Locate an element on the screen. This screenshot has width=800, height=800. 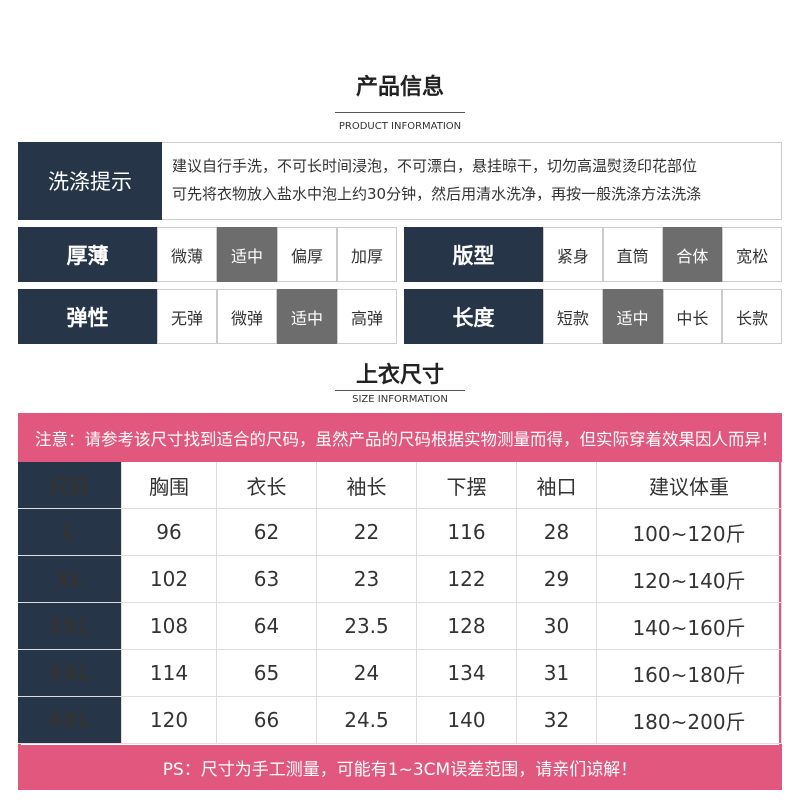
footer-bar: PS：尺寸为手工测量，可能有1~3CM误差范围，请亲们谅解！ is located at coordinates (400, 767).